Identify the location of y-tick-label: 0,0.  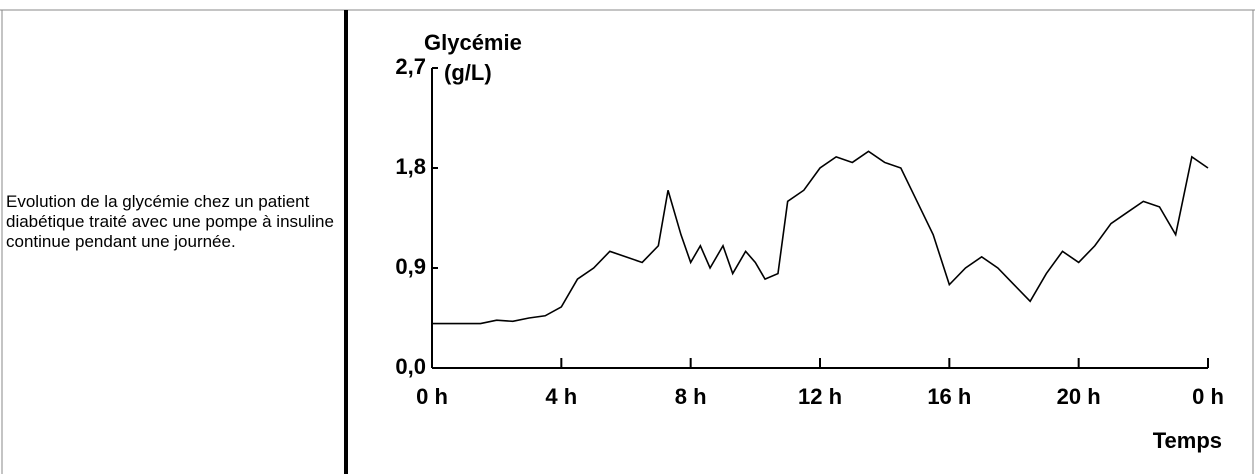
(410, 366).